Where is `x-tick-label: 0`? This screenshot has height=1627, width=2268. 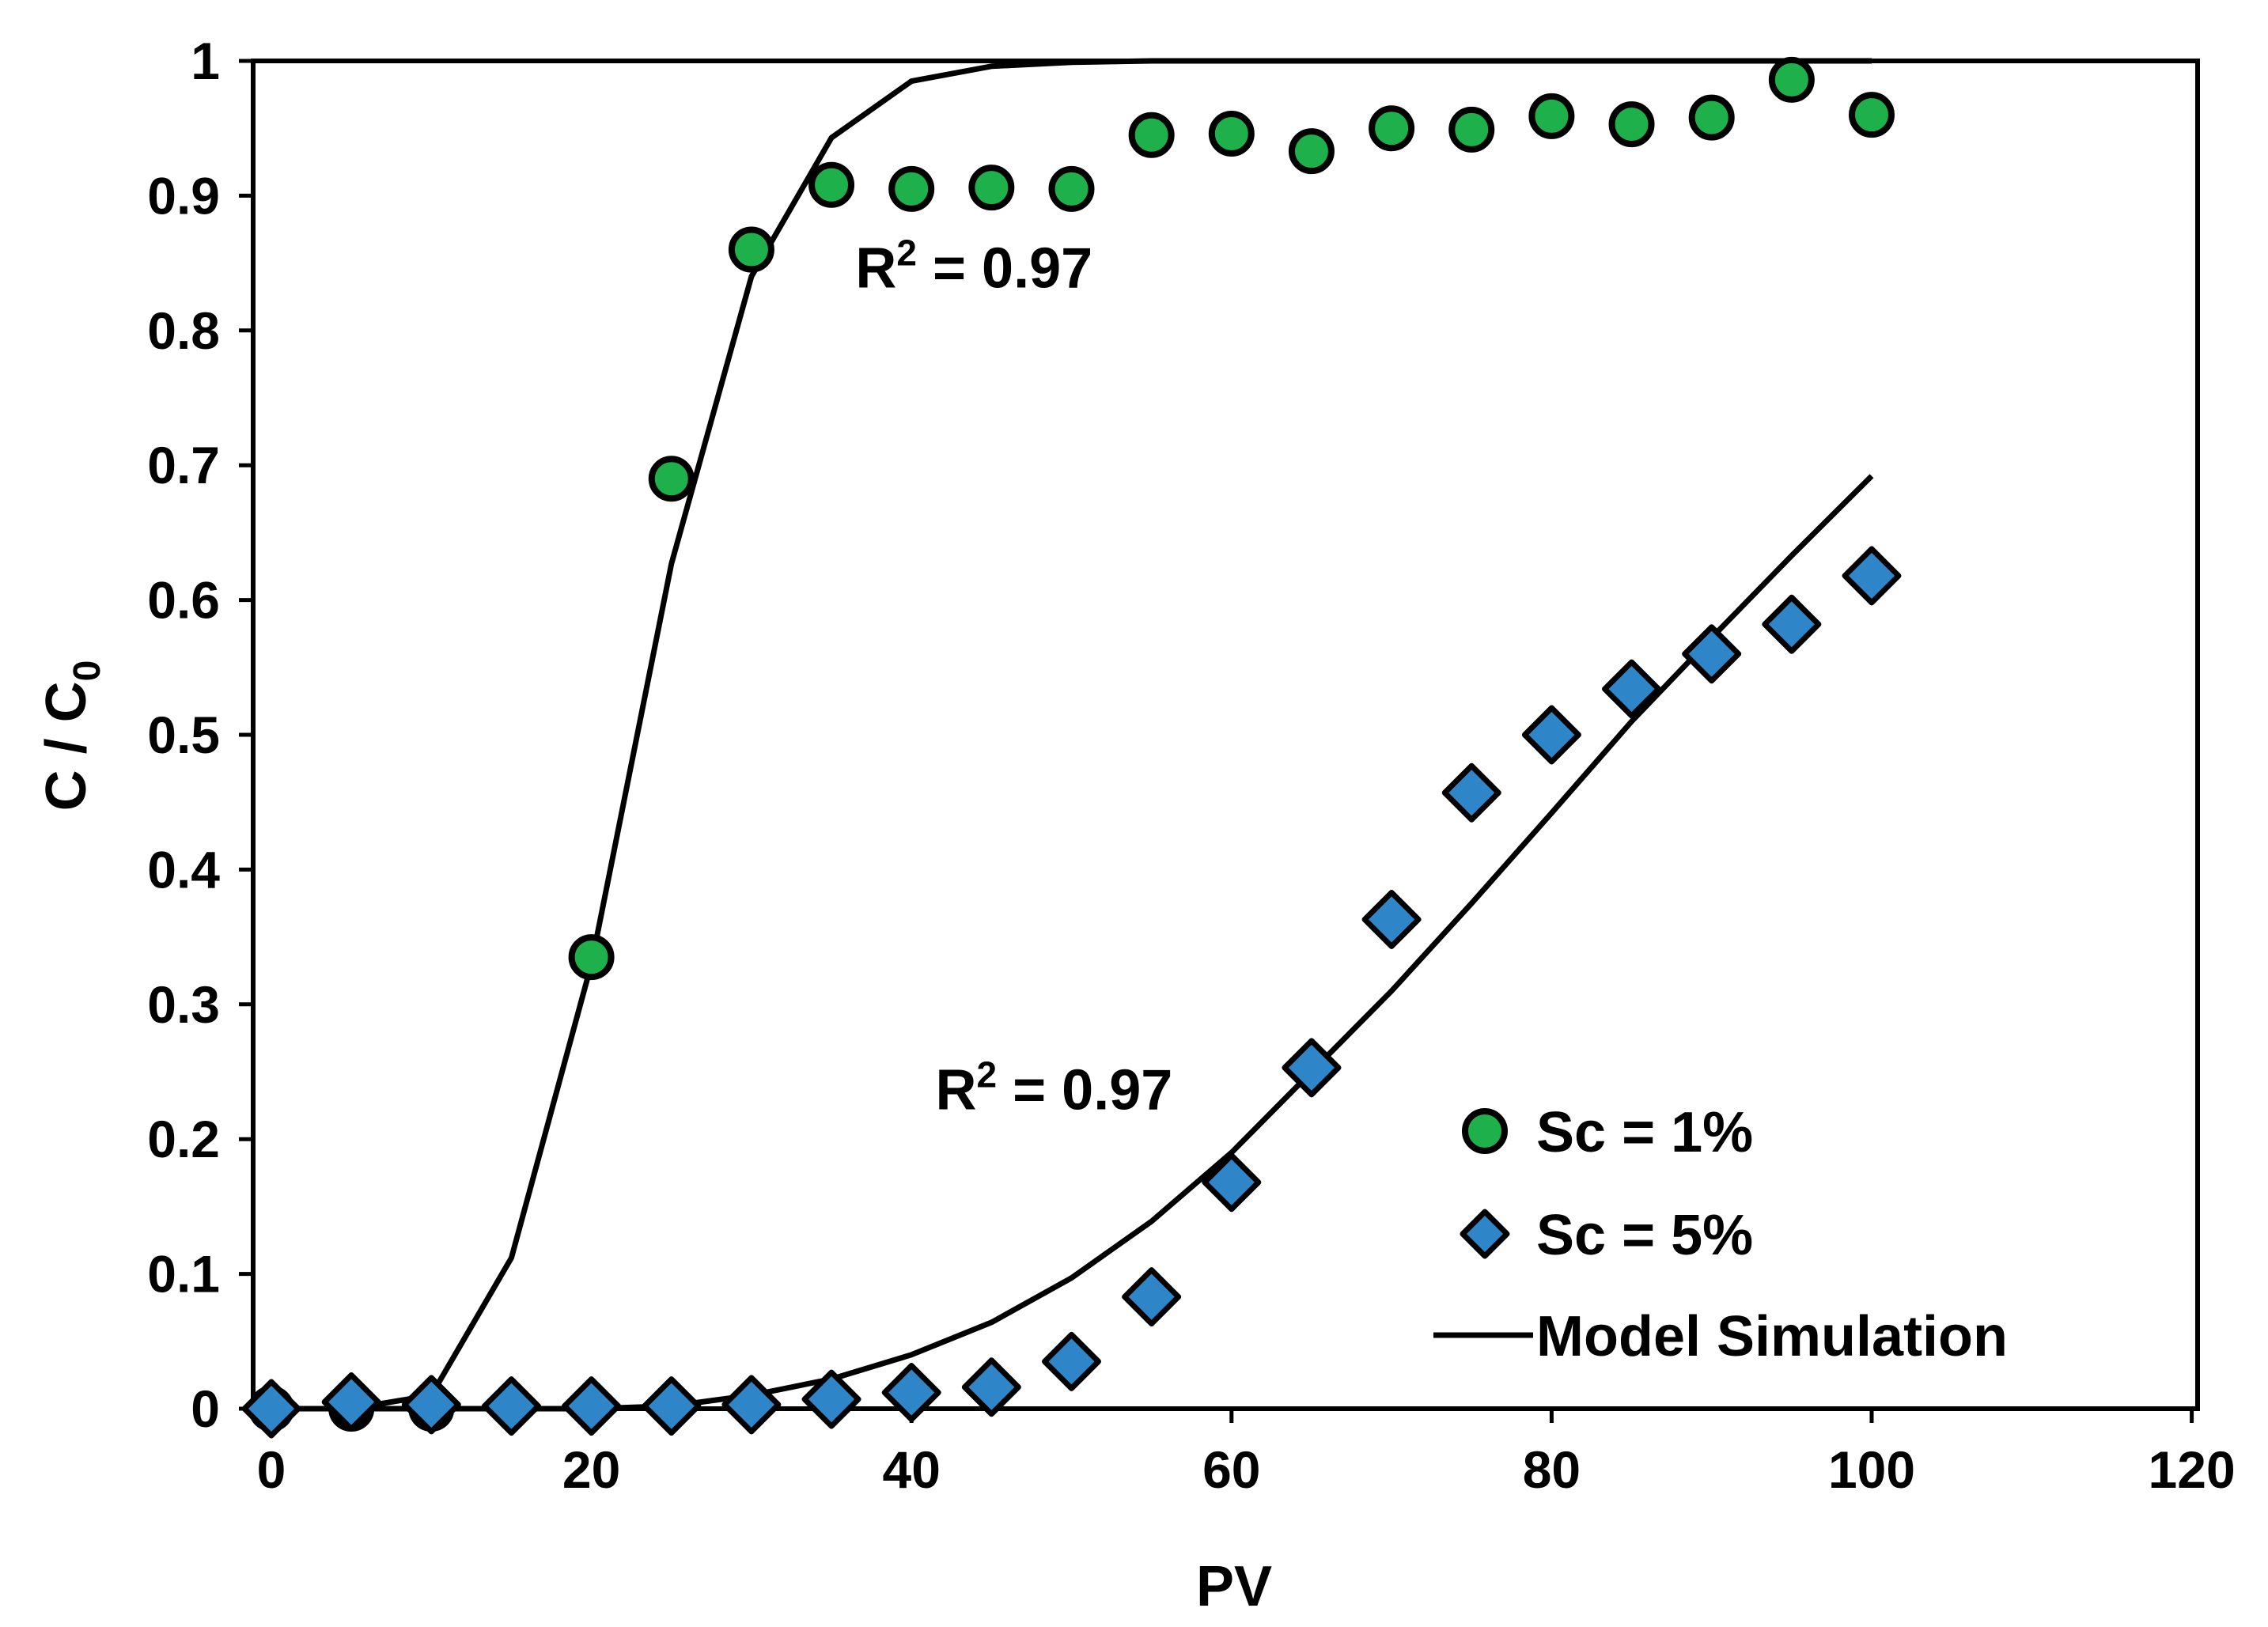
x-tick-label: 0 is located at coordinates (271, 1469).